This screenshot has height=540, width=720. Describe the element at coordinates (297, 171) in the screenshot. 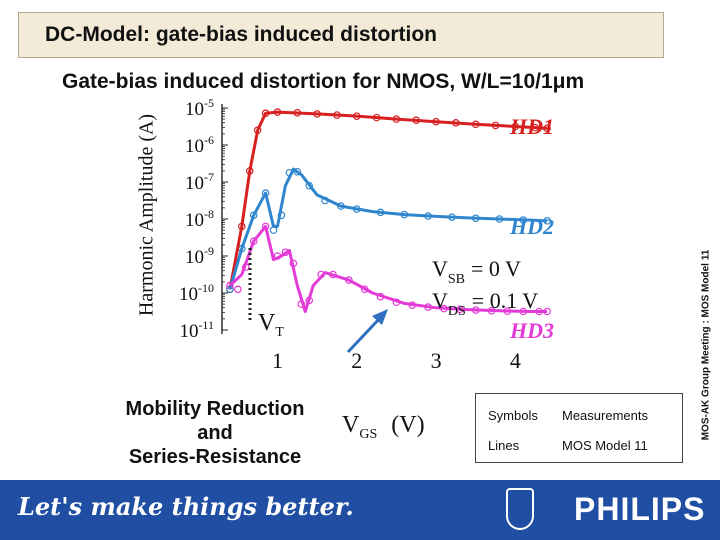

I see `measurement-point-hd2` at that location.